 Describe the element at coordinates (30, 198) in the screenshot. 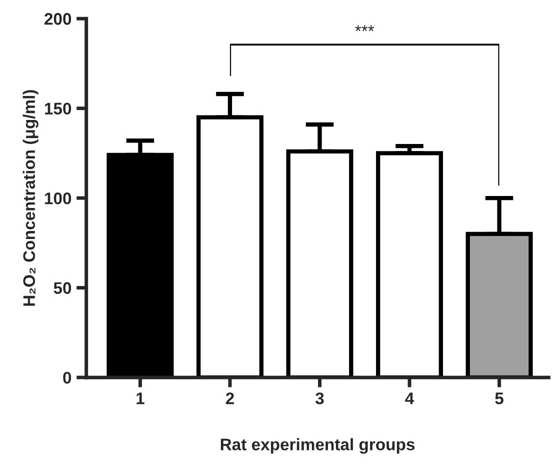

I see `y-axis-title: H₂O₂ Concentration (μg/ml)` at that location.